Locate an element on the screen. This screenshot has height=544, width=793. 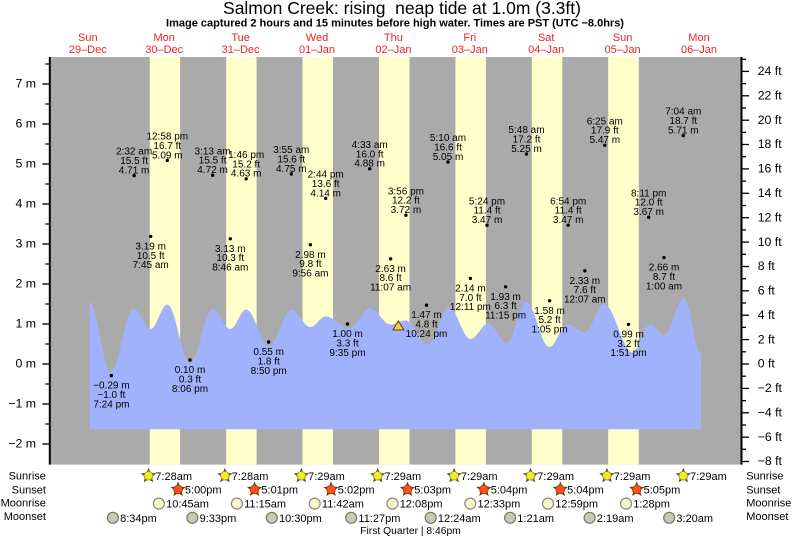
svg-text: 10:45am is located at coordinates (187, 505).